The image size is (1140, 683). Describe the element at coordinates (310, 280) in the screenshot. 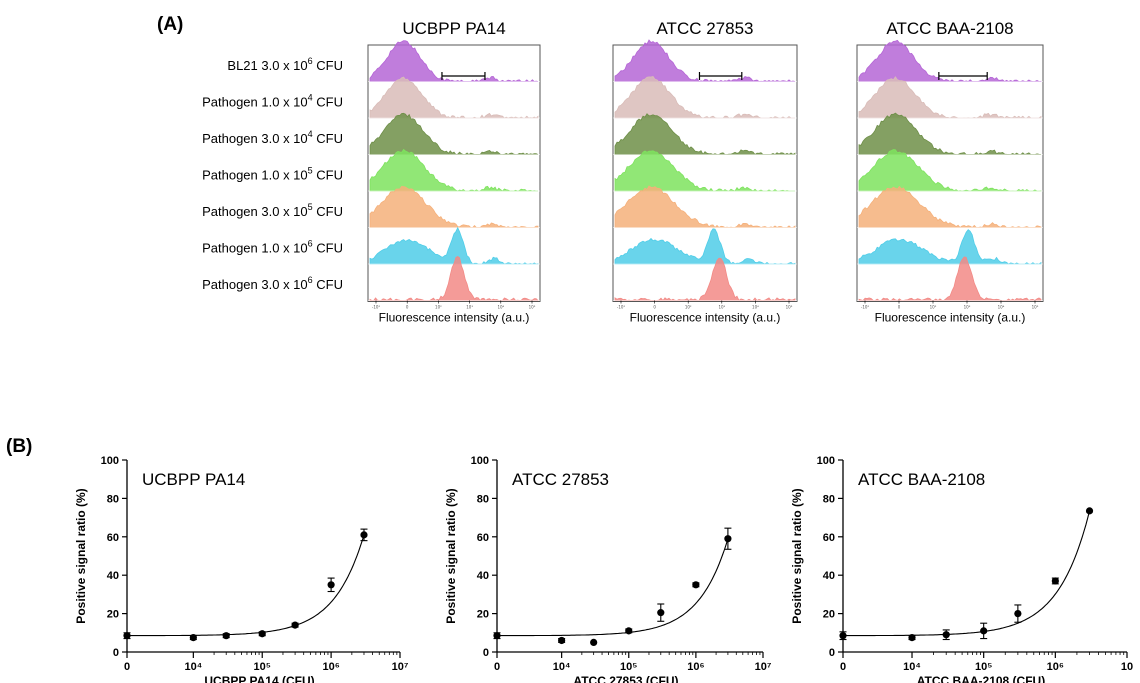

I see `row-label-exponent: 6` at that location.